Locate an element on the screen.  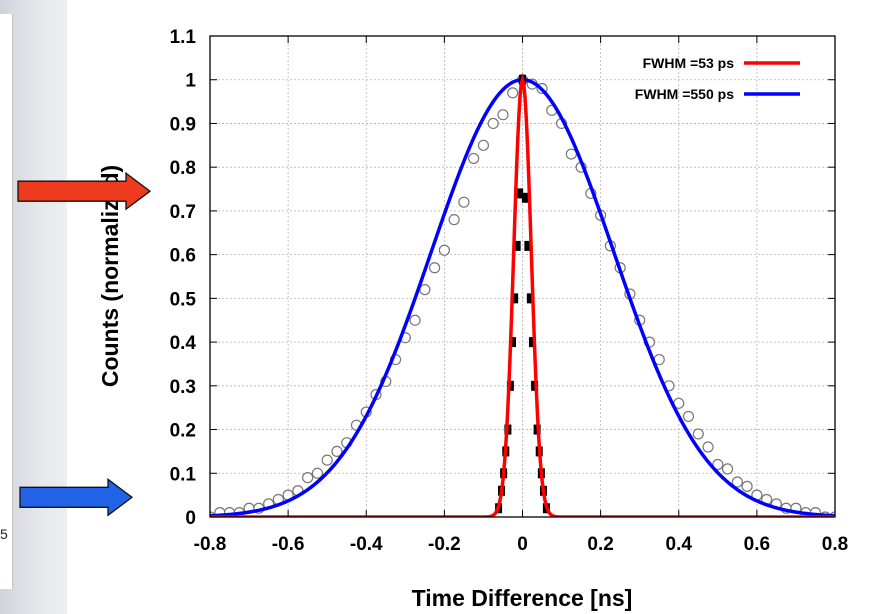
y-tick-label: 0.7 is located at coordinates (183, 212).